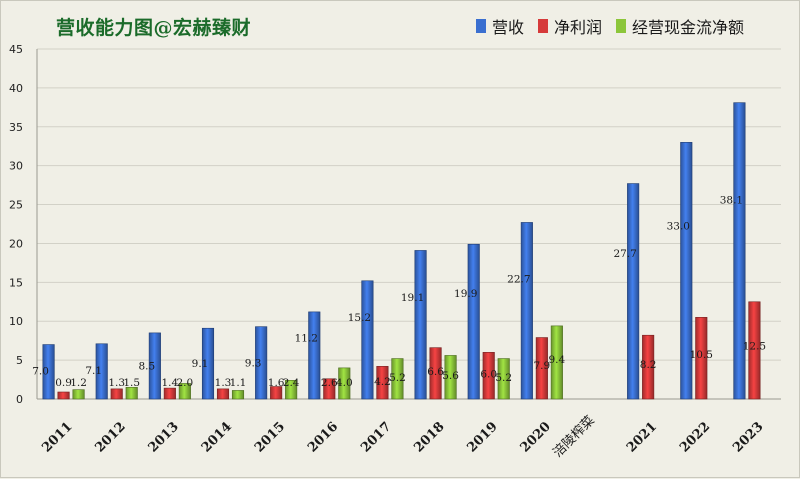 This screenshot has height=479, width=800. Describe the element at coordinates (359, 318) in the screenshot. I see `data-label: 15.2` at that location.